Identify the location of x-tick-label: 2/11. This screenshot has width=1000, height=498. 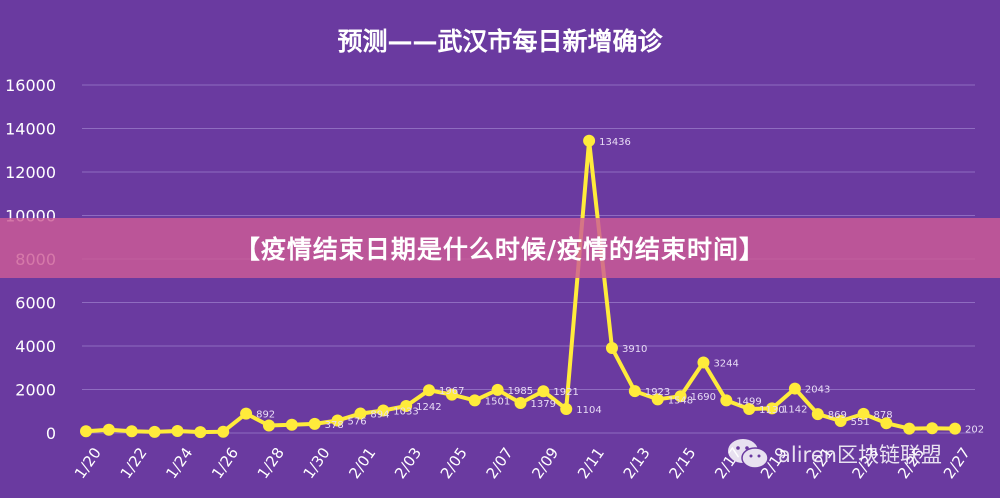
(591, 463).